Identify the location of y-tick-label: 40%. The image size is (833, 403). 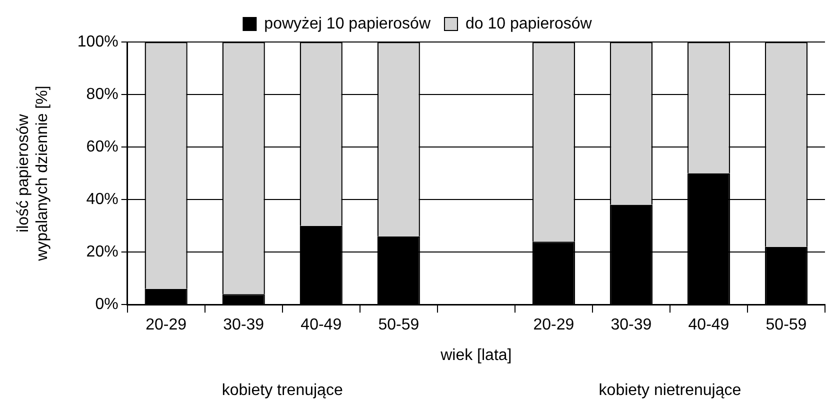
(102, 199).